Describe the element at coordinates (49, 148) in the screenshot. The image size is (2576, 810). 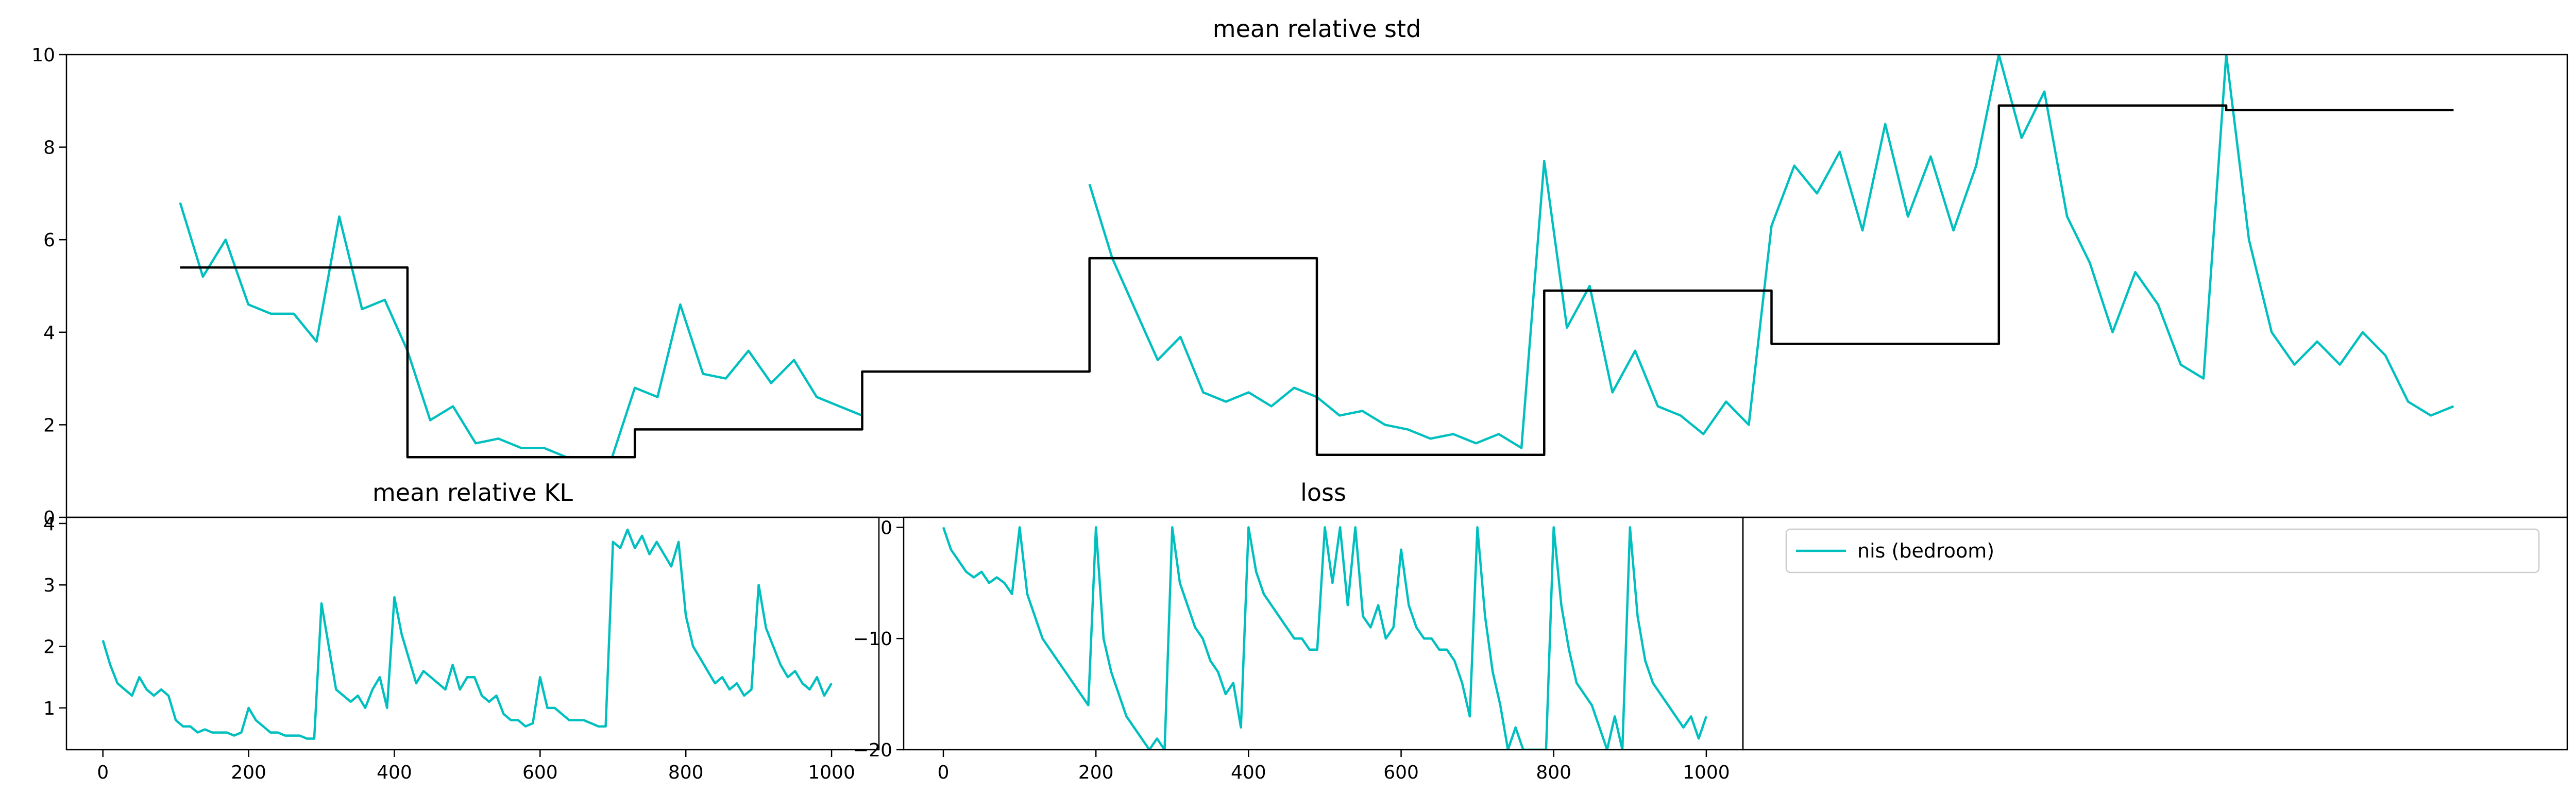
I see `y-tick-label: 8` at that location.